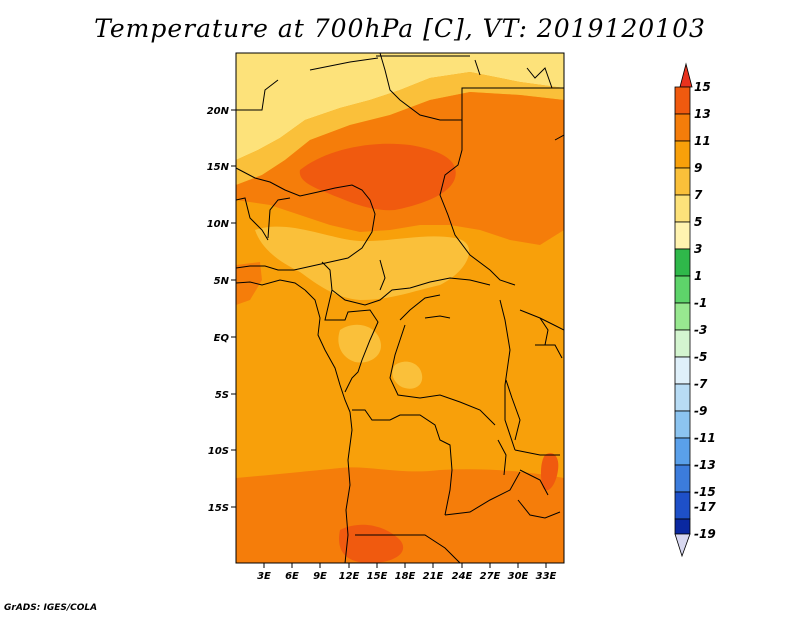 This screenshot has width=800, height=618. I want to click on colorbar-label: -19, so click(705, 534).